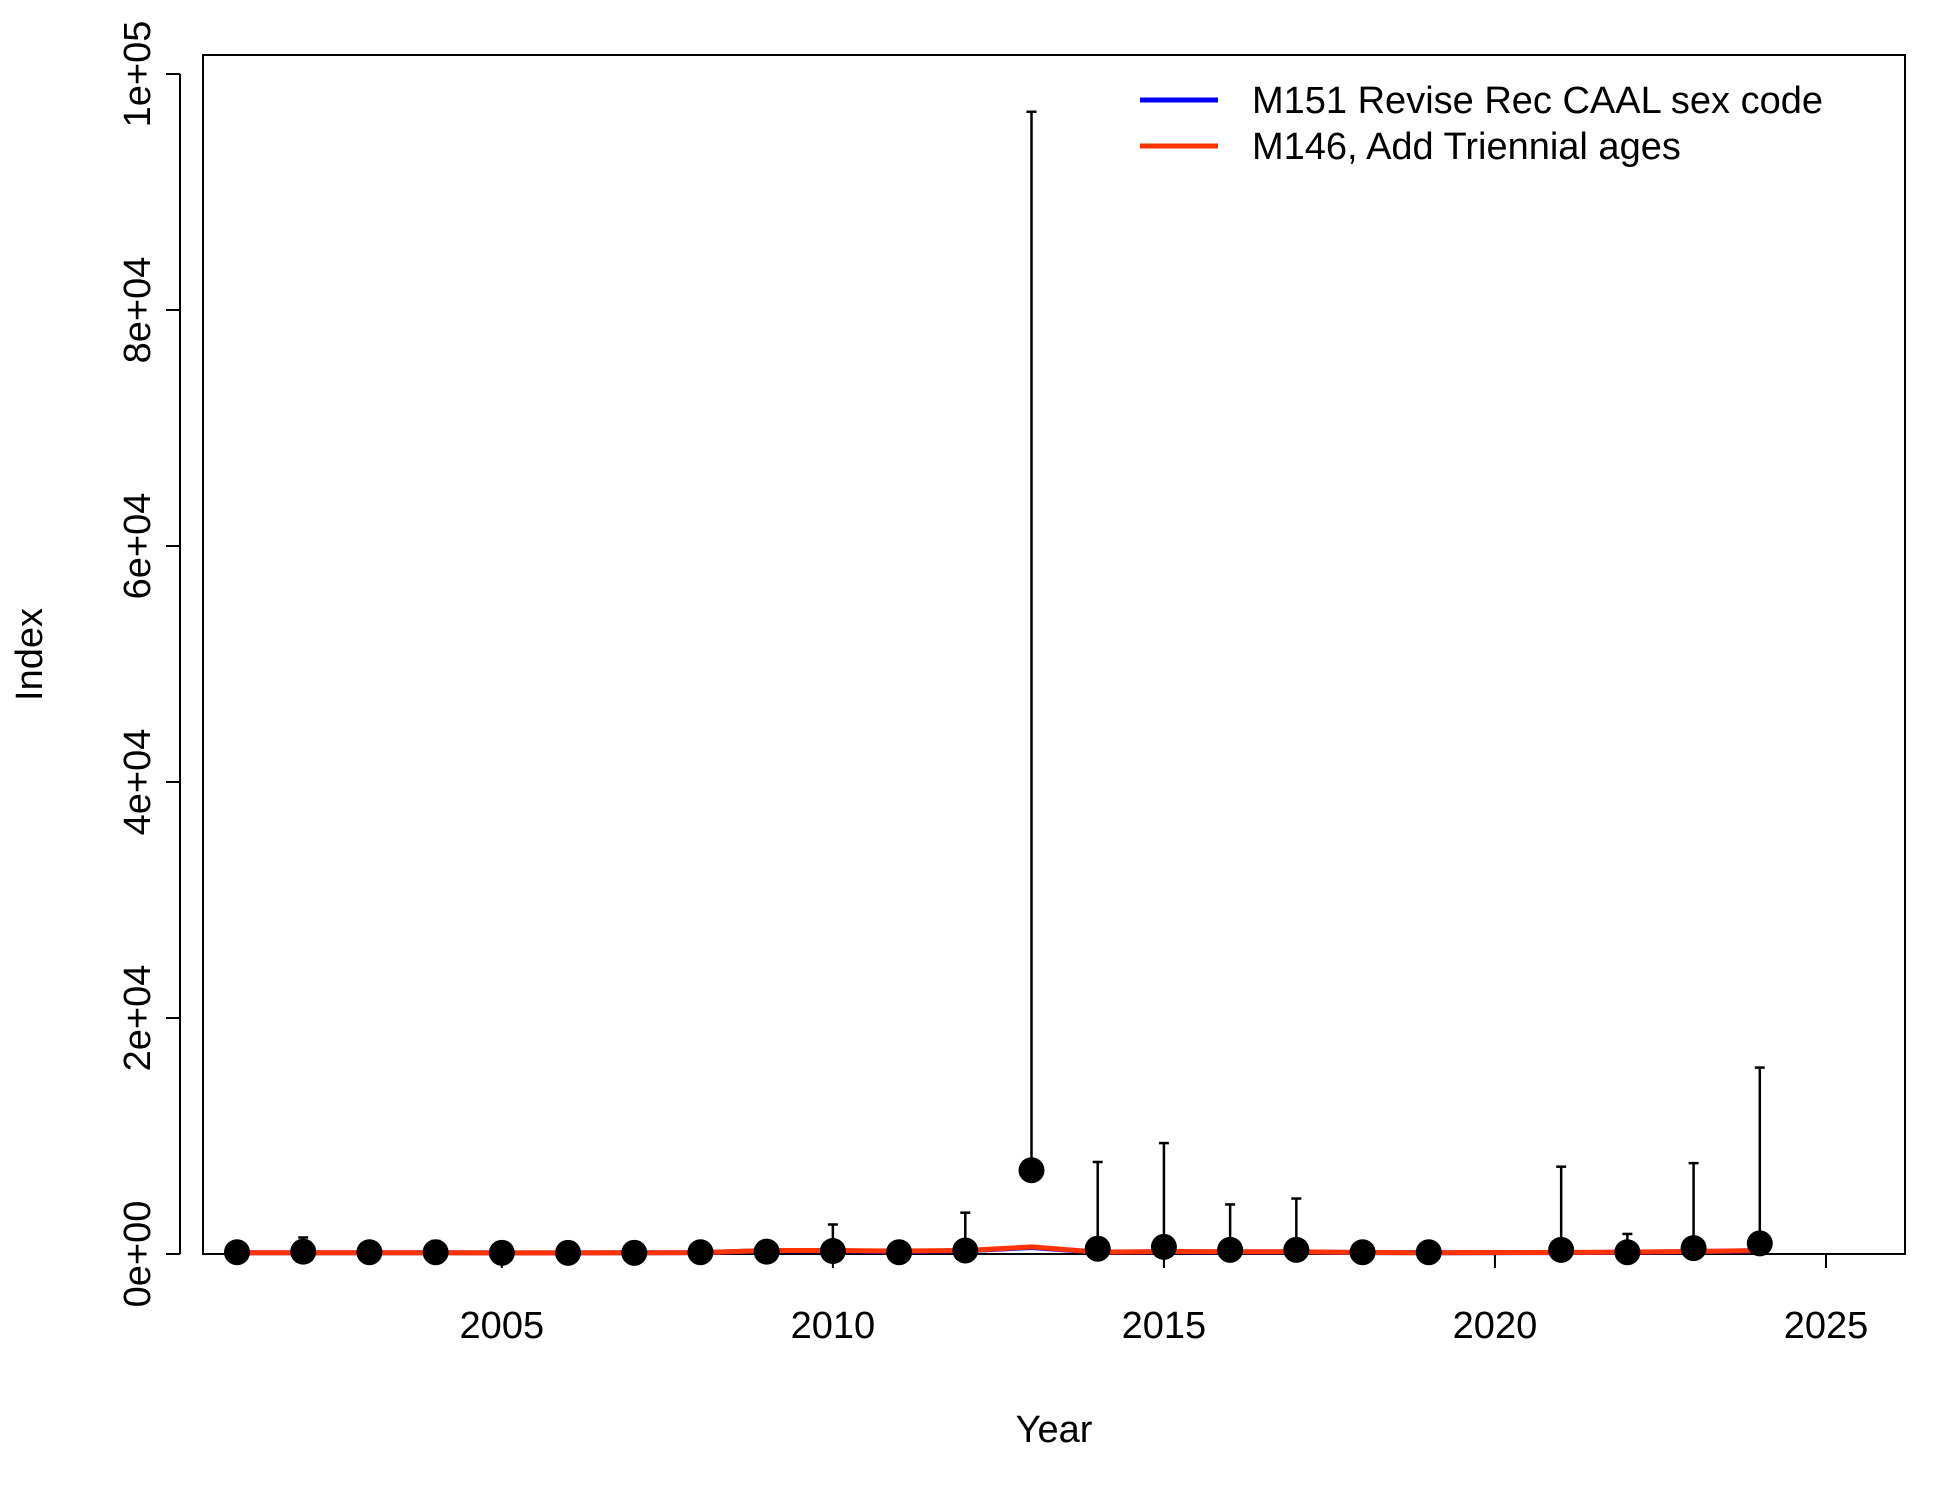 This screenshot has width=1950, height=1500. What do you see at coordinates (1495, 1326) in the screenshot?
I see `x-tick-label: 2020` at bounding box center [1495, 1326].